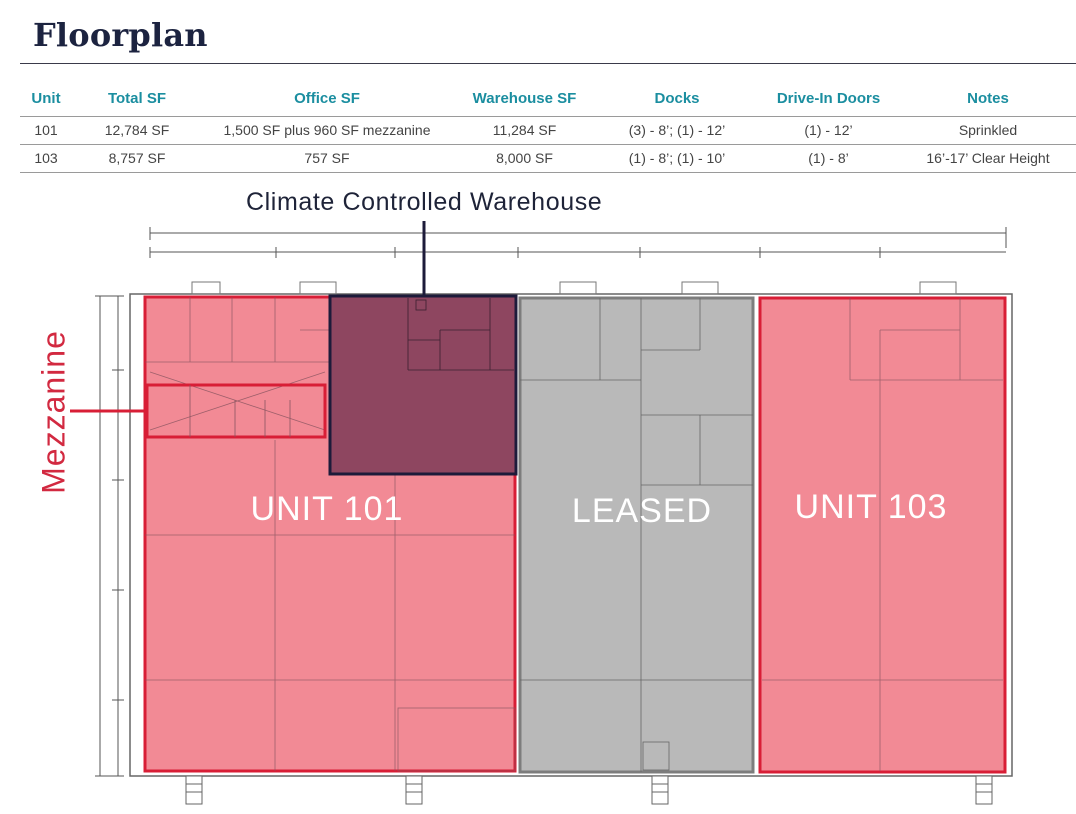  What do you see at coordinates (988, 101) in the screenshot?
I see `column-header-notes: Notes` at bounding box center [988, 101].